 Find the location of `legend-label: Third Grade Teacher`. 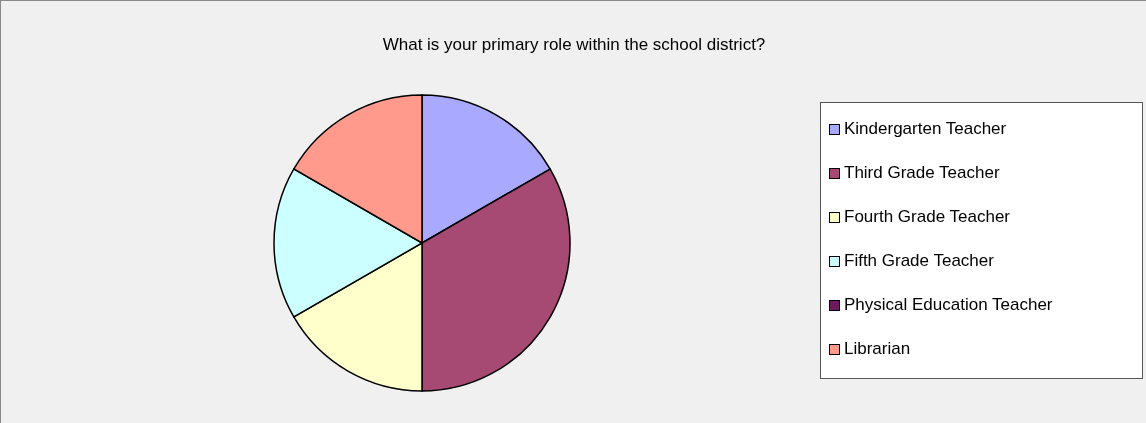

legend-label: Third Grade Teacher is located at coordinates (922, 173).